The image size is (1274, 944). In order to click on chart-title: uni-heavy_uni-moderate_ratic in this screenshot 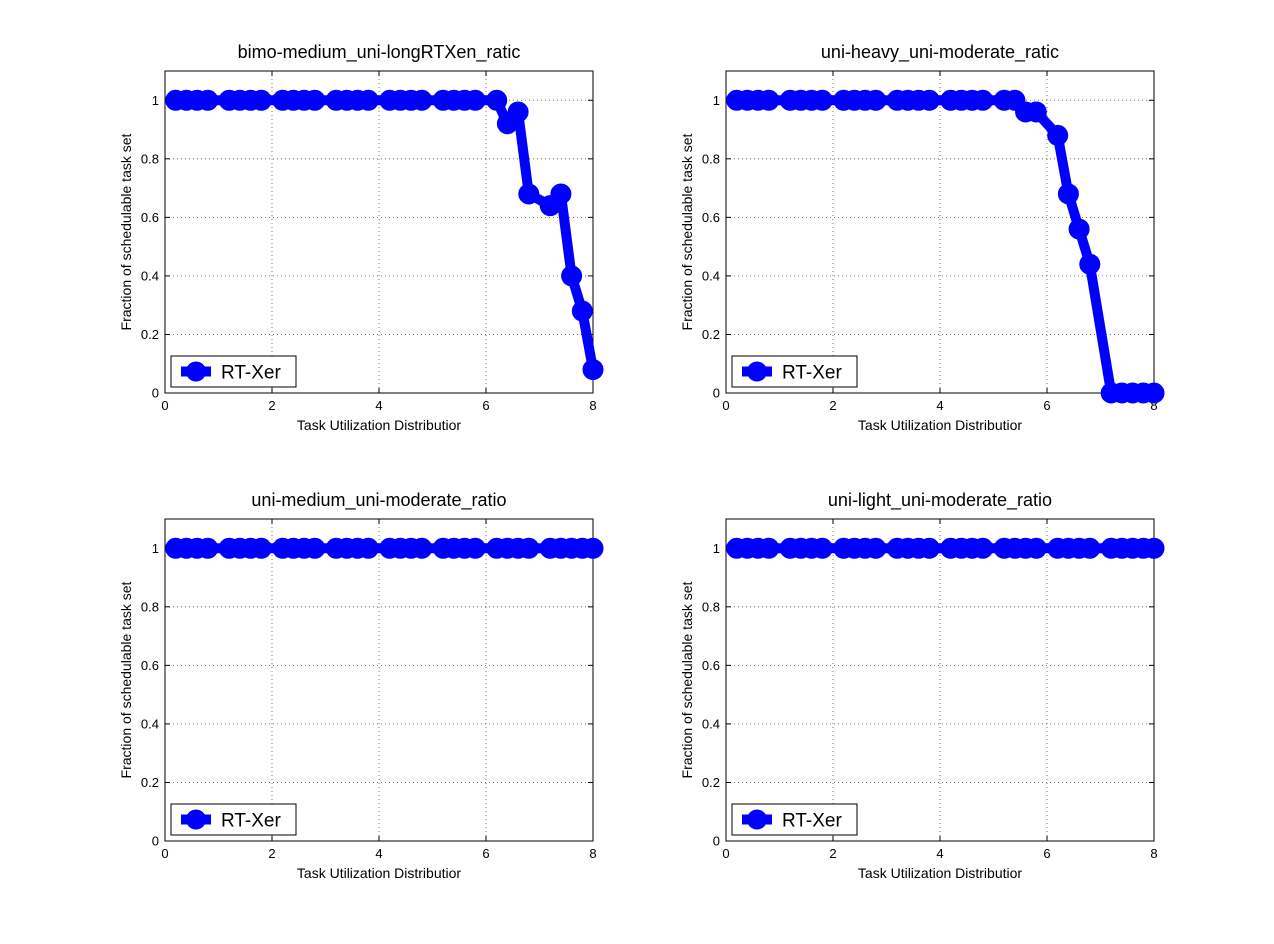, I will do `click(940, 52)`.